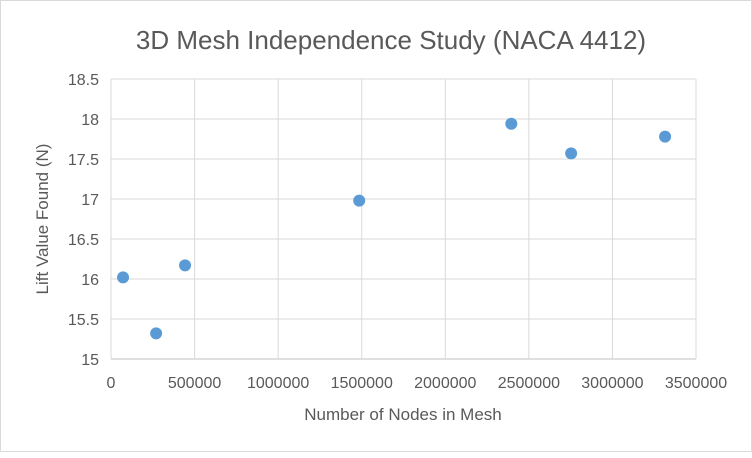 The width and height of the screenshot is (752, 458). Describe the element at coordinates (111, 383) in the screenshot. I see `x-tick-label: 0` at that location.